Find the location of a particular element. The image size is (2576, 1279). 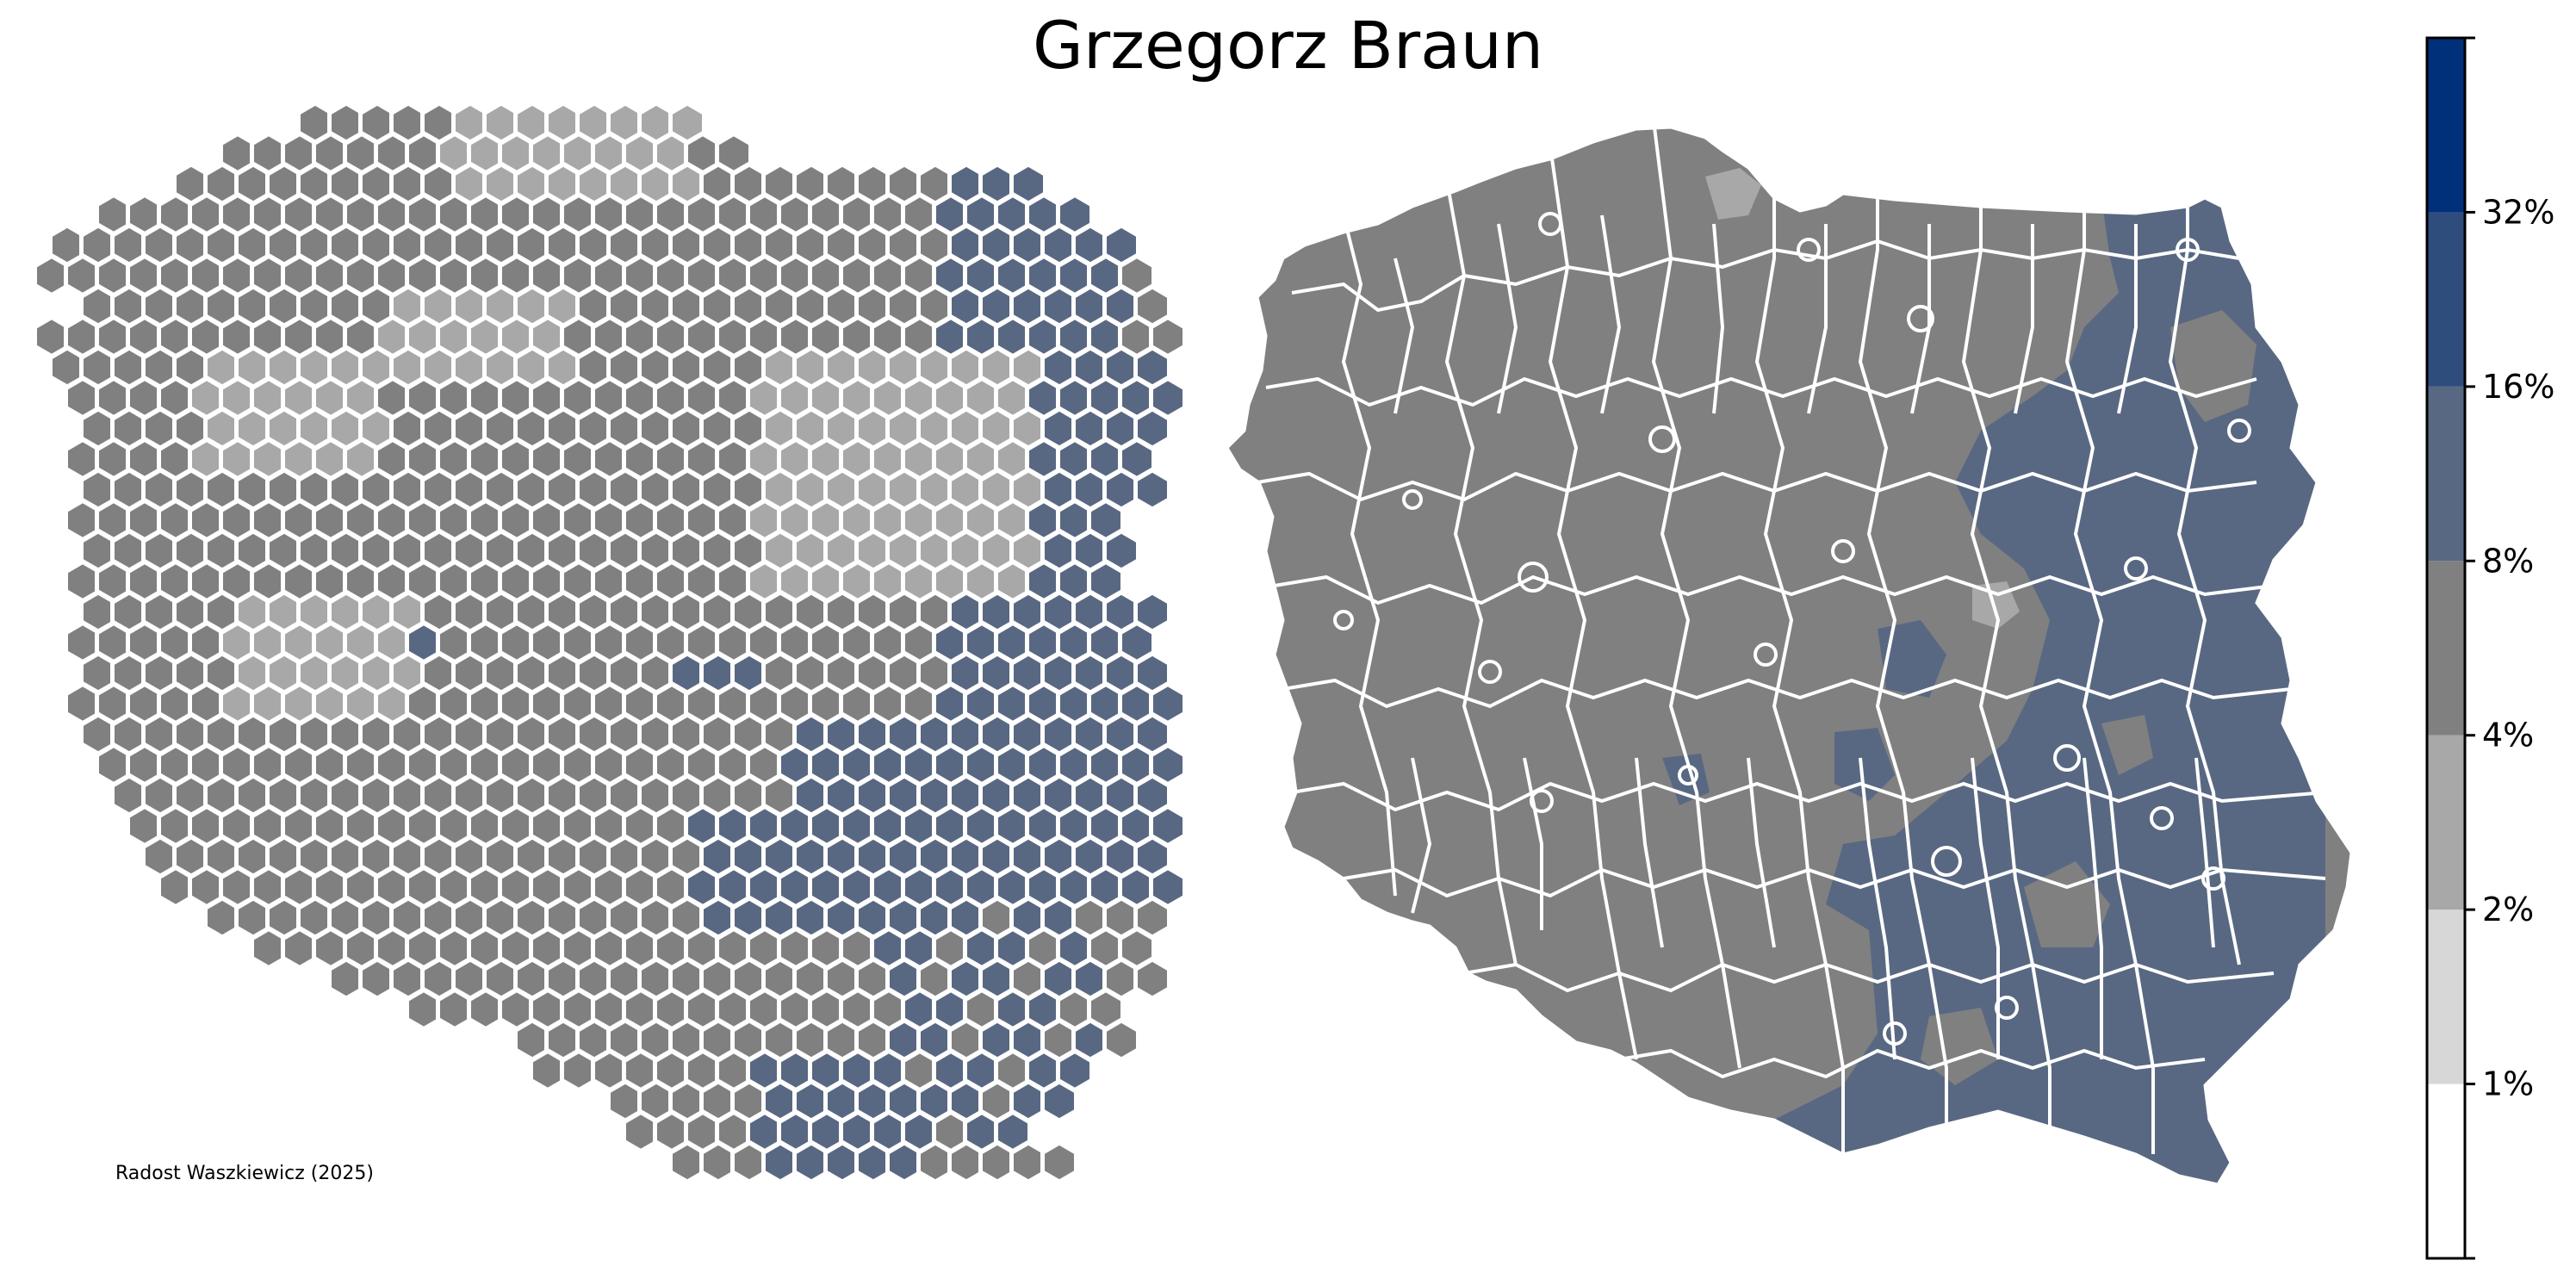

legend-tick-label: 1% is located at coordinates (2508, 1084).